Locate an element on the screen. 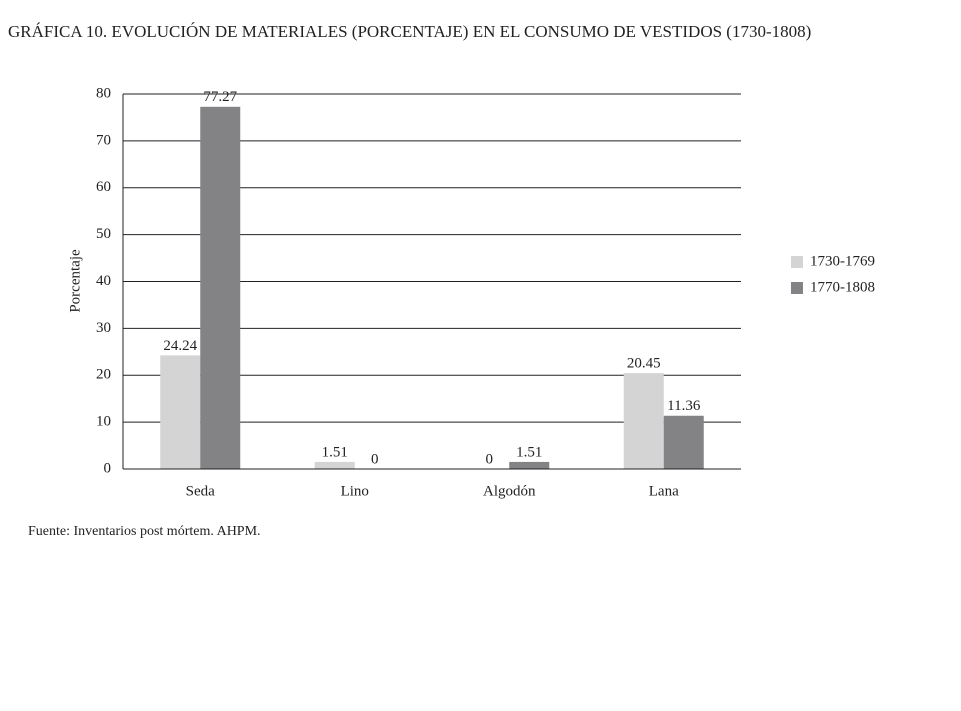  x-tick-label: Algodón is located at coordinates (509, 491).